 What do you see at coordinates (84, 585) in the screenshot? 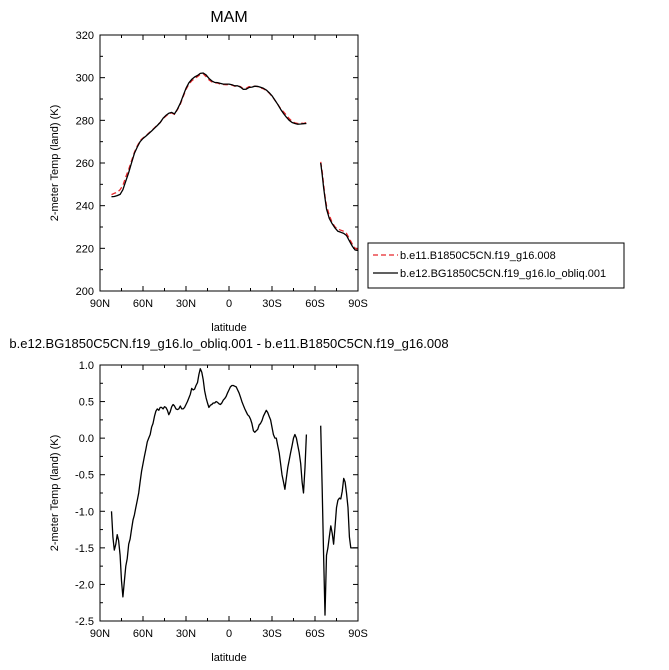
I see `y-tick-label: -2.0` at bounding box center [84, 585].